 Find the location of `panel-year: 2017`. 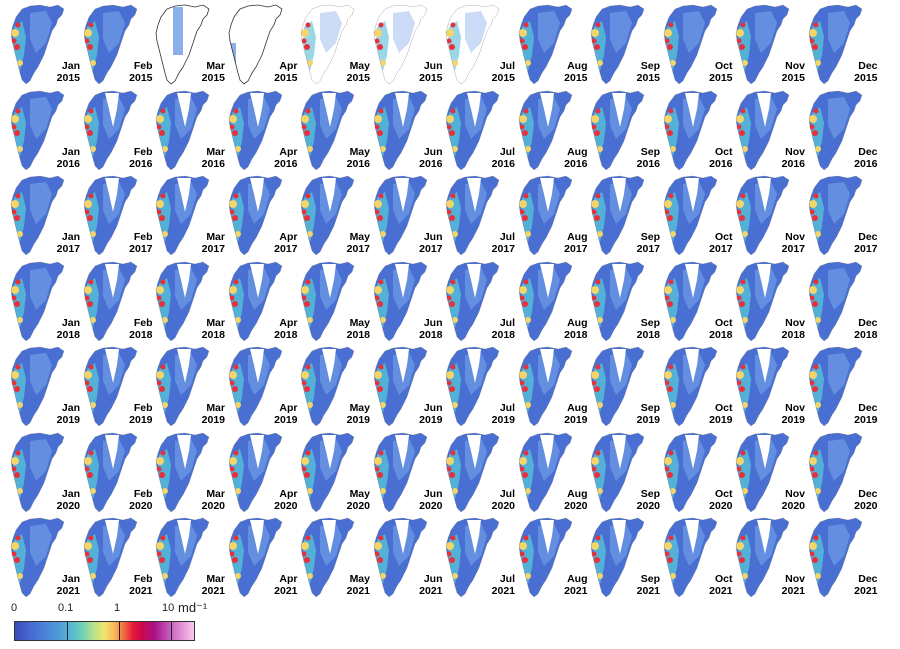

panel-year: 2017 is located at coordinates (213, 249).